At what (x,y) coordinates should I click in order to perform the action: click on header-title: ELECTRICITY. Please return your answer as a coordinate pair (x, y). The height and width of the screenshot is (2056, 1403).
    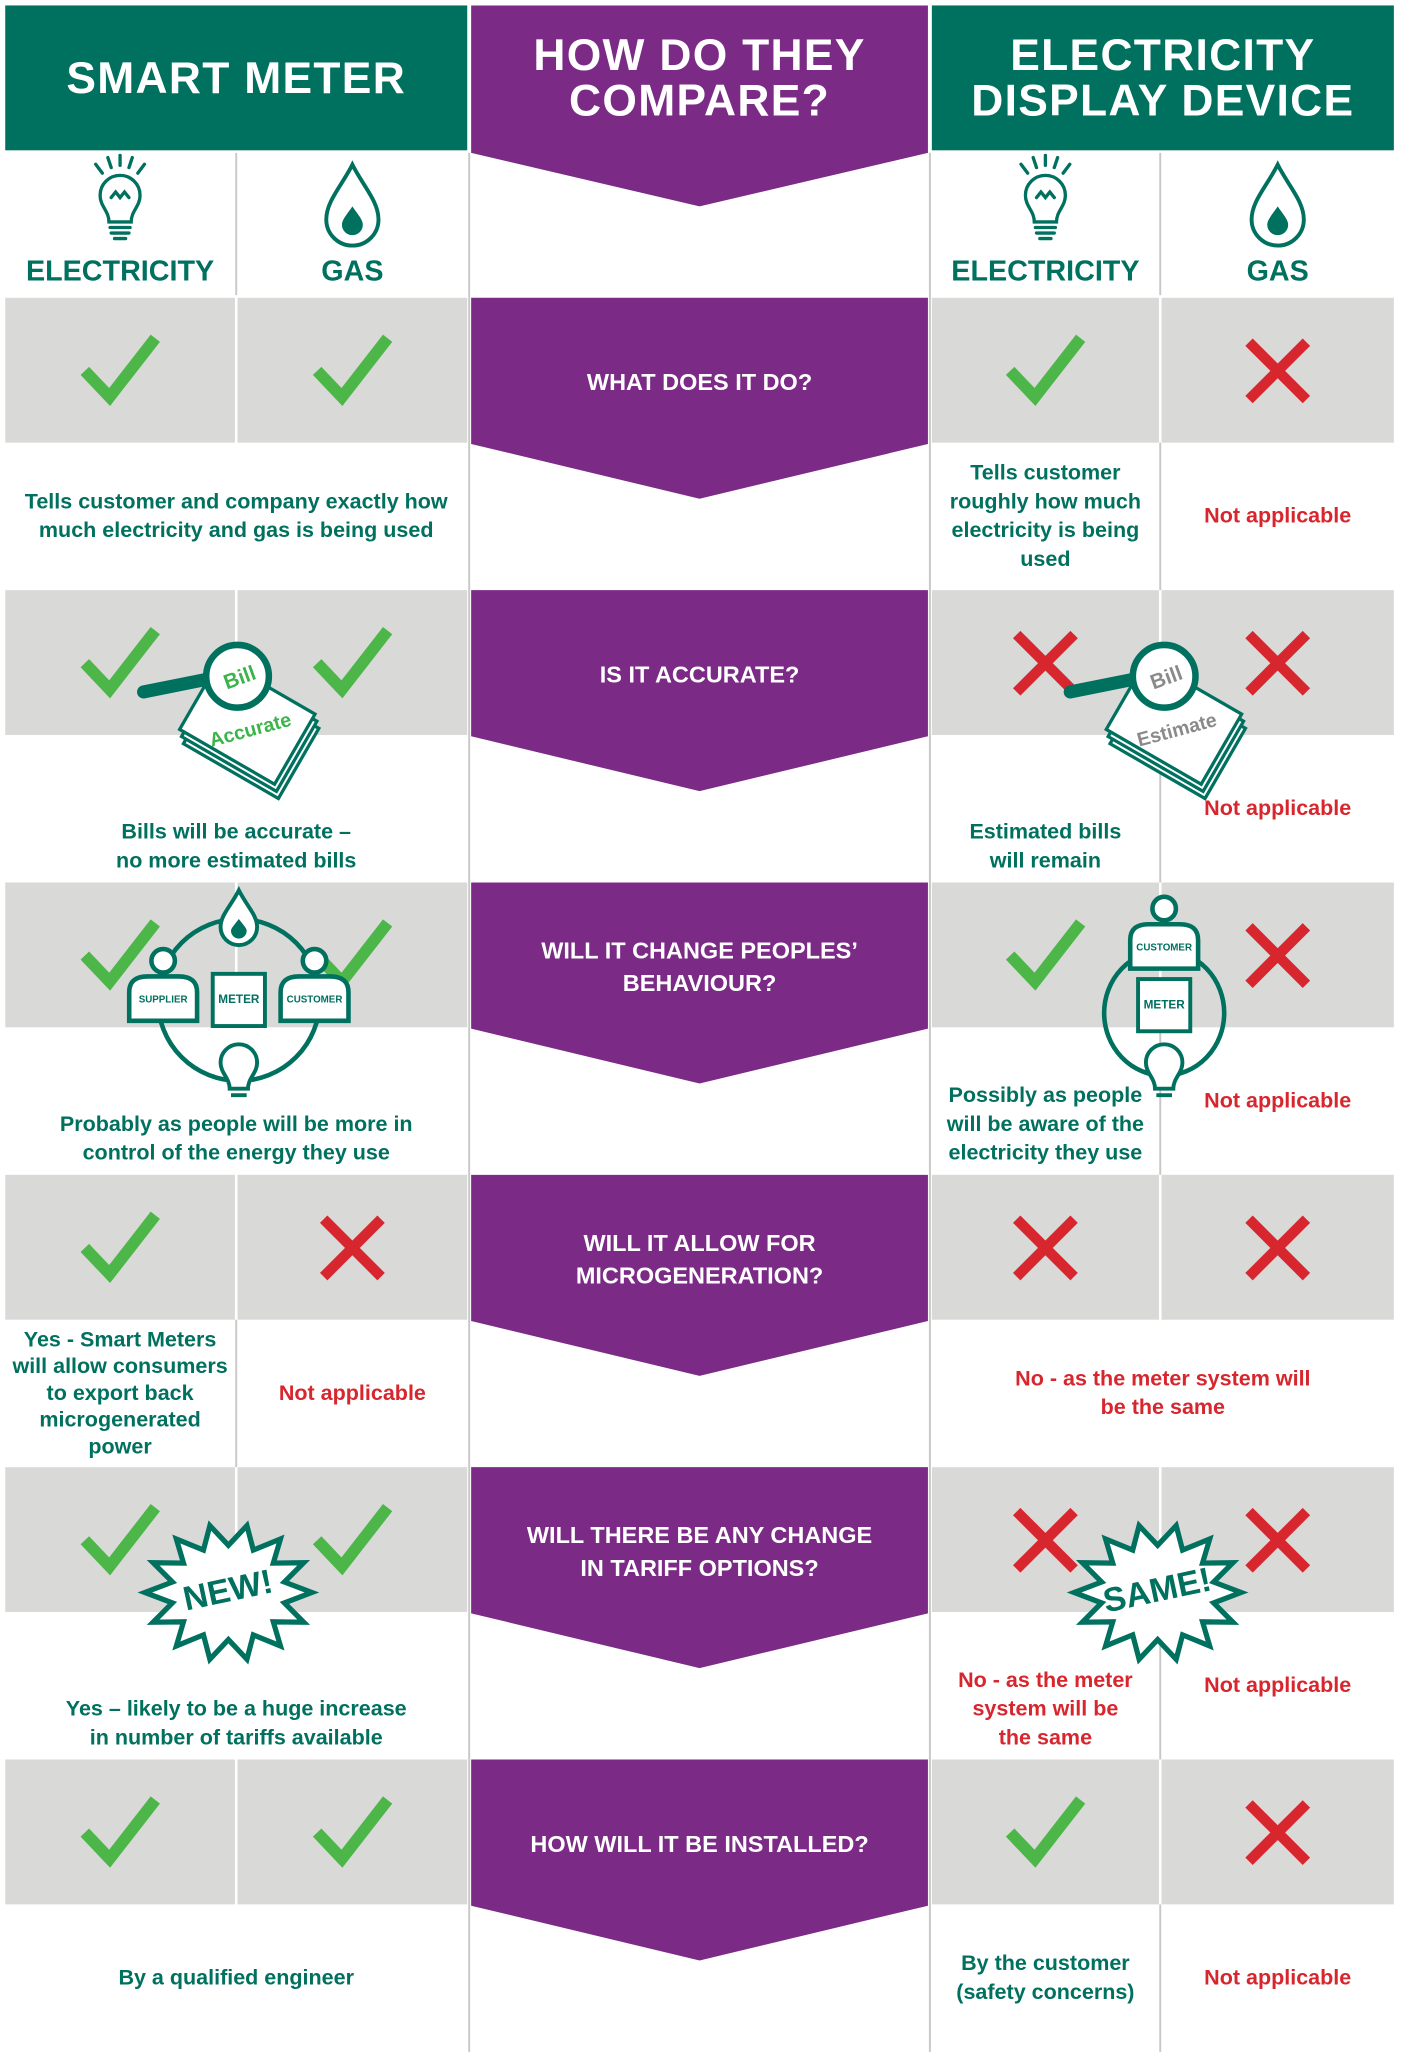
    Looking at the image, I should click on (1162, 55).